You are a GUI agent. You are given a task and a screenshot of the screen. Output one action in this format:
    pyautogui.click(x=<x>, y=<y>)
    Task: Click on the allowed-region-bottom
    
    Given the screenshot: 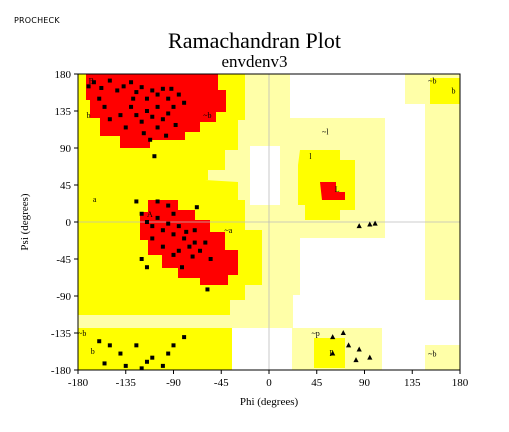 What is the action you would take?
    pyautogui.click(x=155, y=349)
    